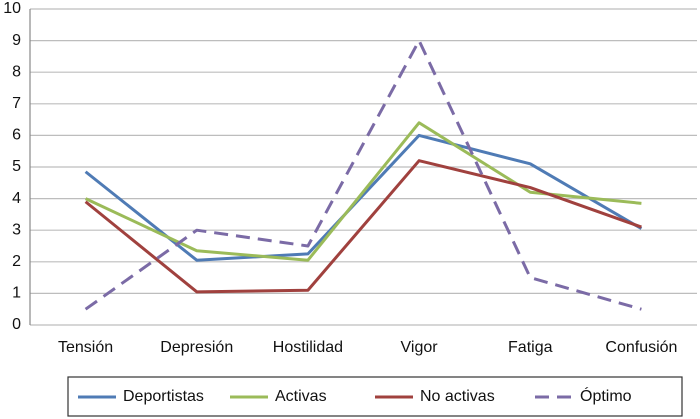  I want to click on y-tick-label: 8, so click(16, 71).